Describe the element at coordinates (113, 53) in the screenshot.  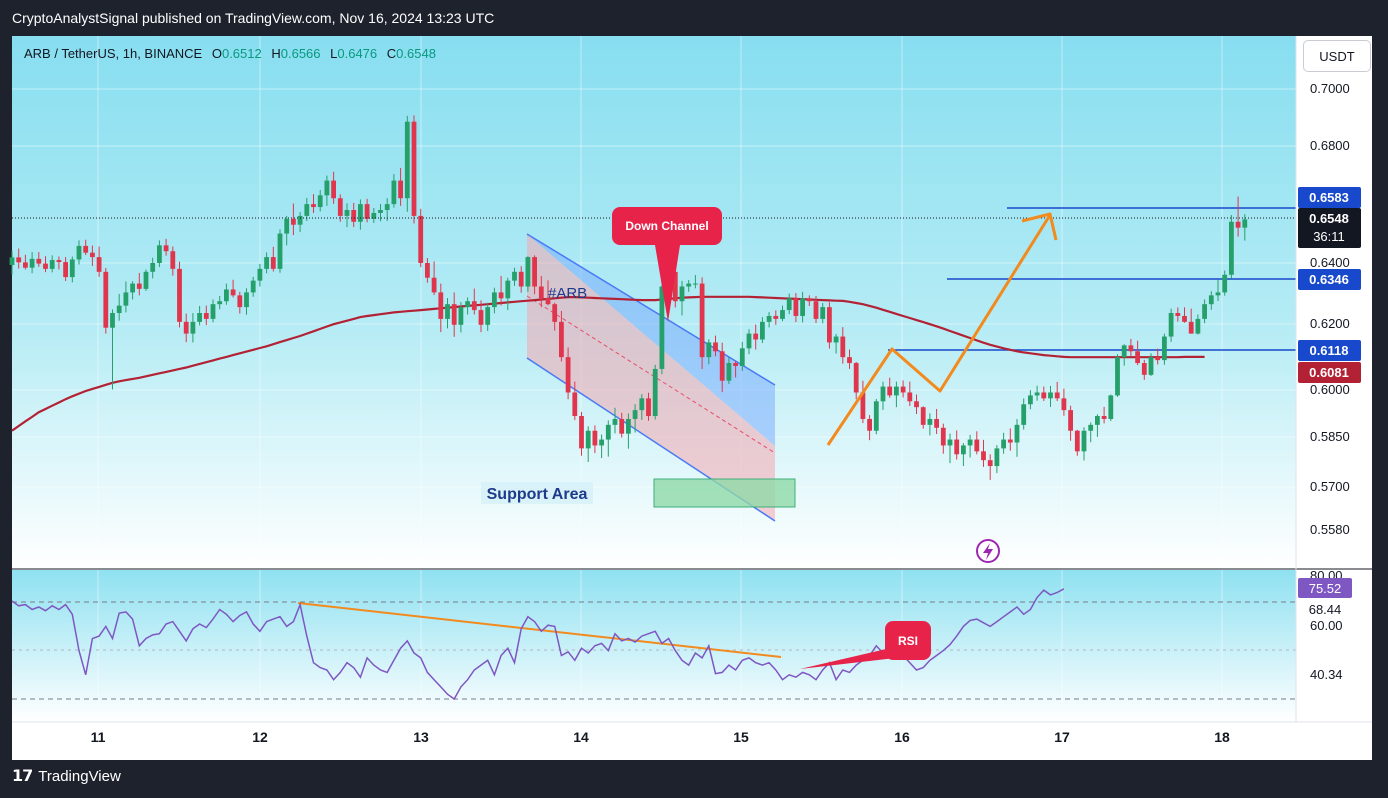
I see `symbol-name: ARB / TetherUS, 1h, BINANCE` at that location.